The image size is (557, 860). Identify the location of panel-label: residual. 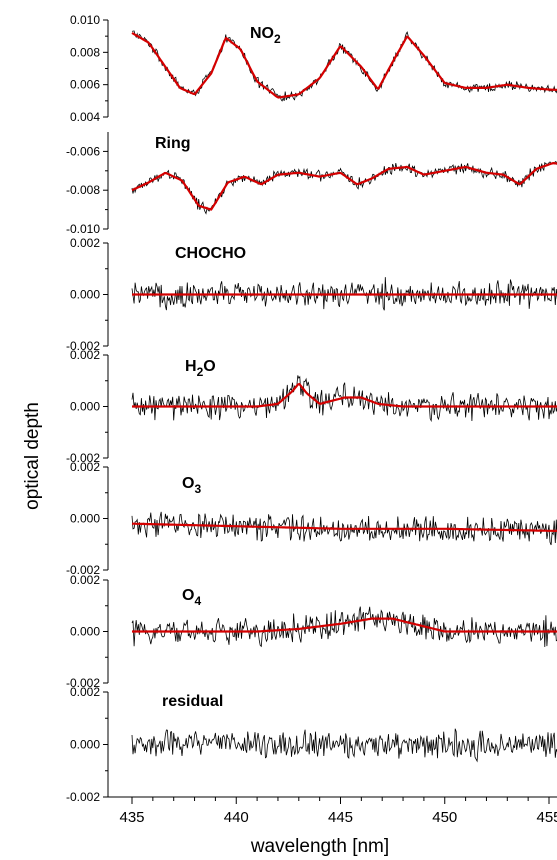
(192, 701).